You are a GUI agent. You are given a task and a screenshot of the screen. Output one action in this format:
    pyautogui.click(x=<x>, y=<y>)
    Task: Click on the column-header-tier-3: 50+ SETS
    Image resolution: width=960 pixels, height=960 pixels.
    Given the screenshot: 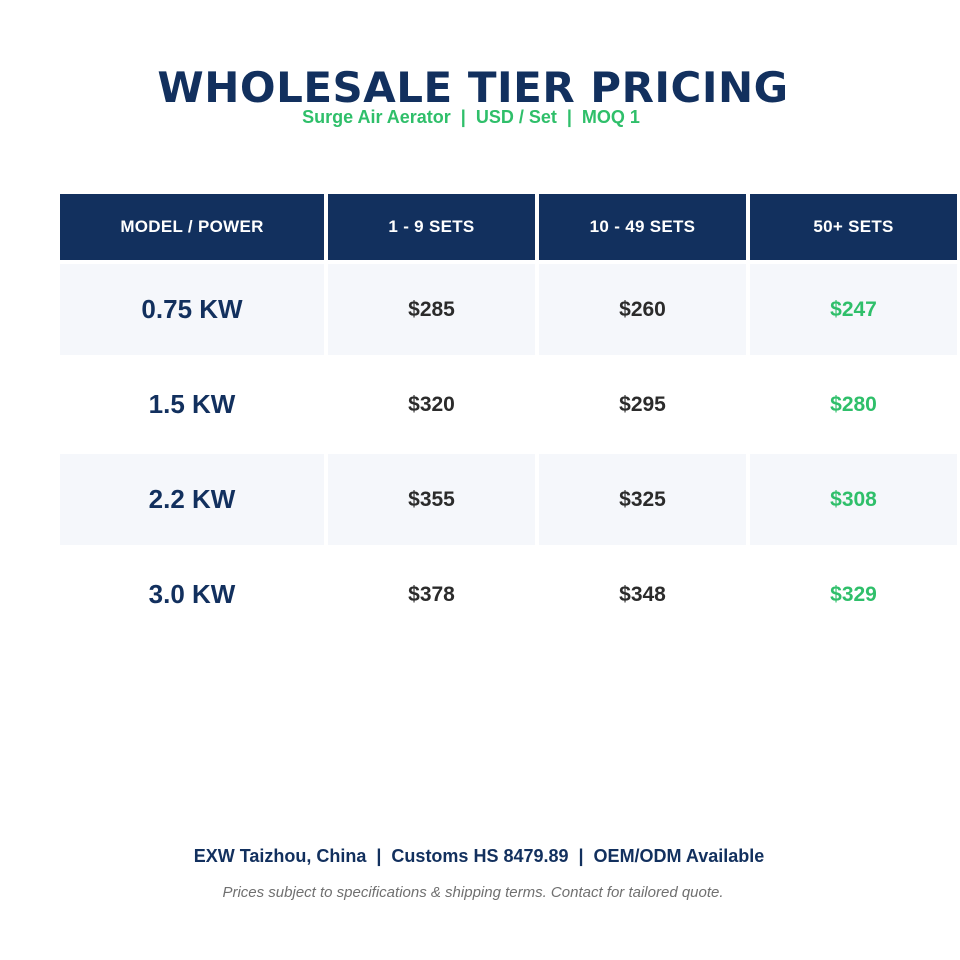 What is the action you would take?
    pyautogui.click(x=853, y=227)
    